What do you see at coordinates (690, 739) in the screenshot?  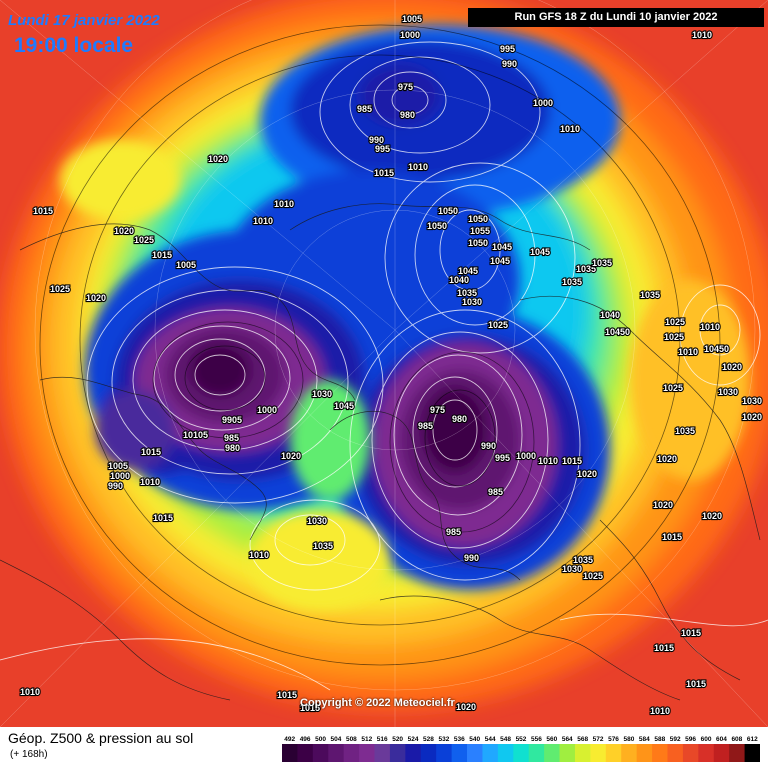 I see `scale-value-label: 596` at bounding box center [690, 739].